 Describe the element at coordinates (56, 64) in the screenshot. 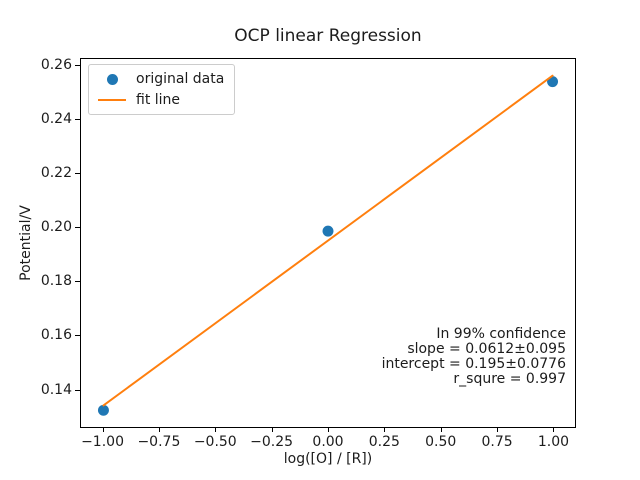

I see `y-tick-label: 0.26` at that location.